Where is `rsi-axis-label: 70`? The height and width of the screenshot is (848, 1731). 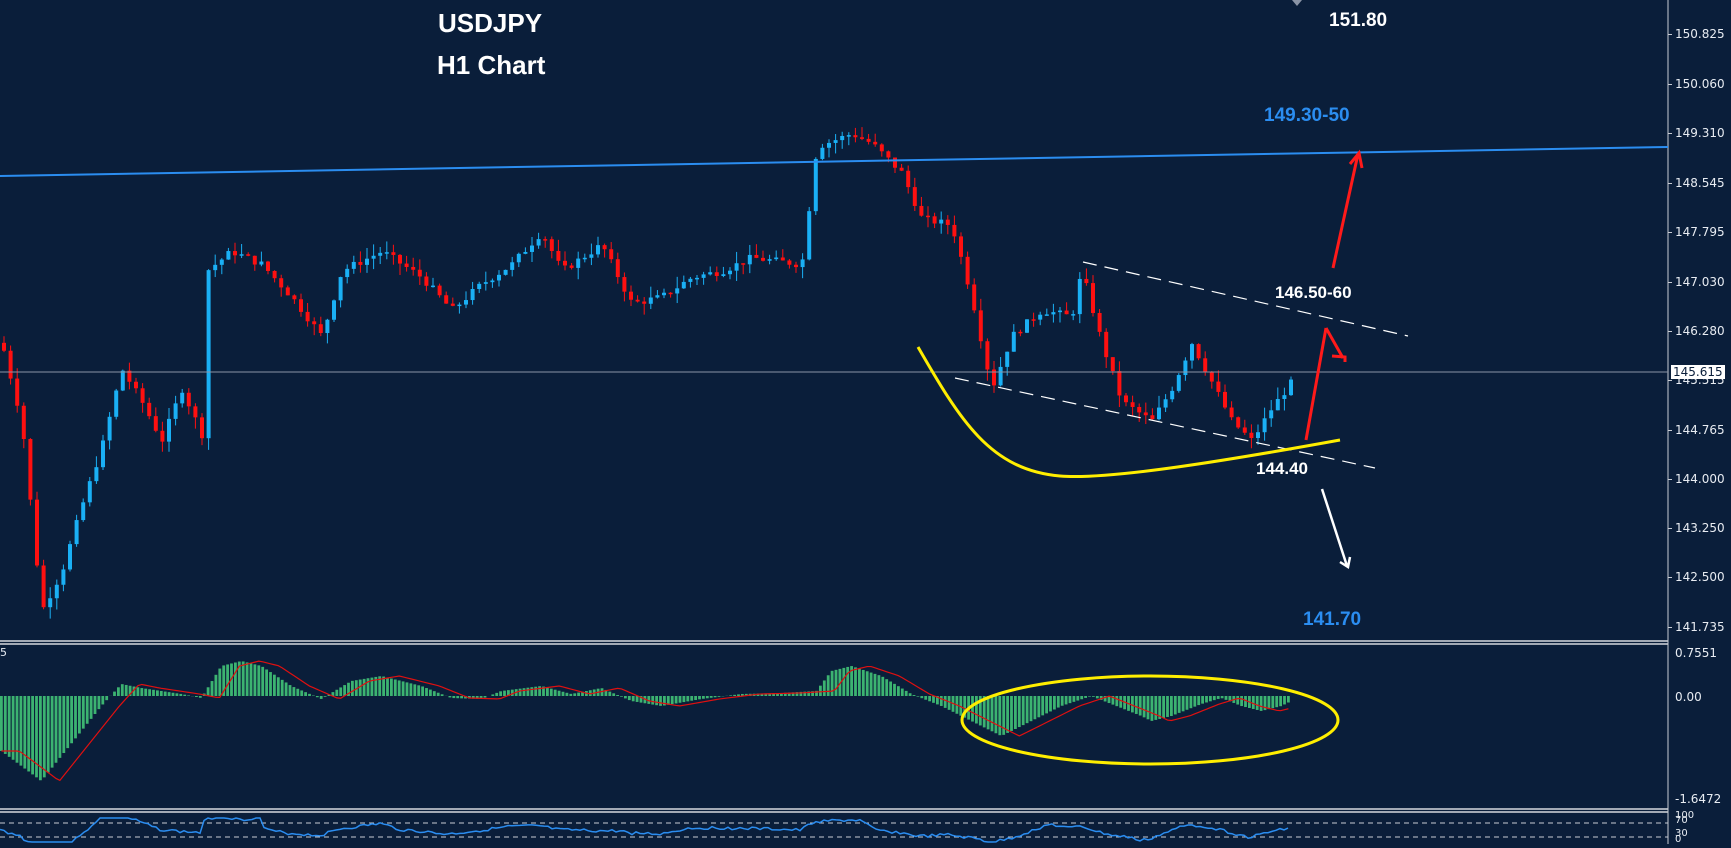 rsi-axis-label: 70 is located at coordinates (1681, 821).